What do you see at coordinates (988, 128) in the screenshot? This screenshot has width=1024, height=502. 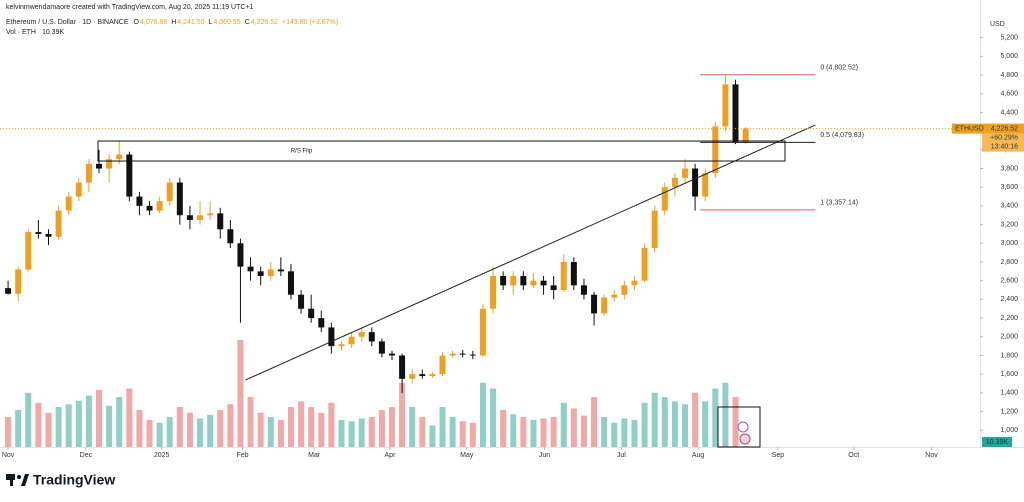 I see `price-tag` at bounding box center [988, 128].